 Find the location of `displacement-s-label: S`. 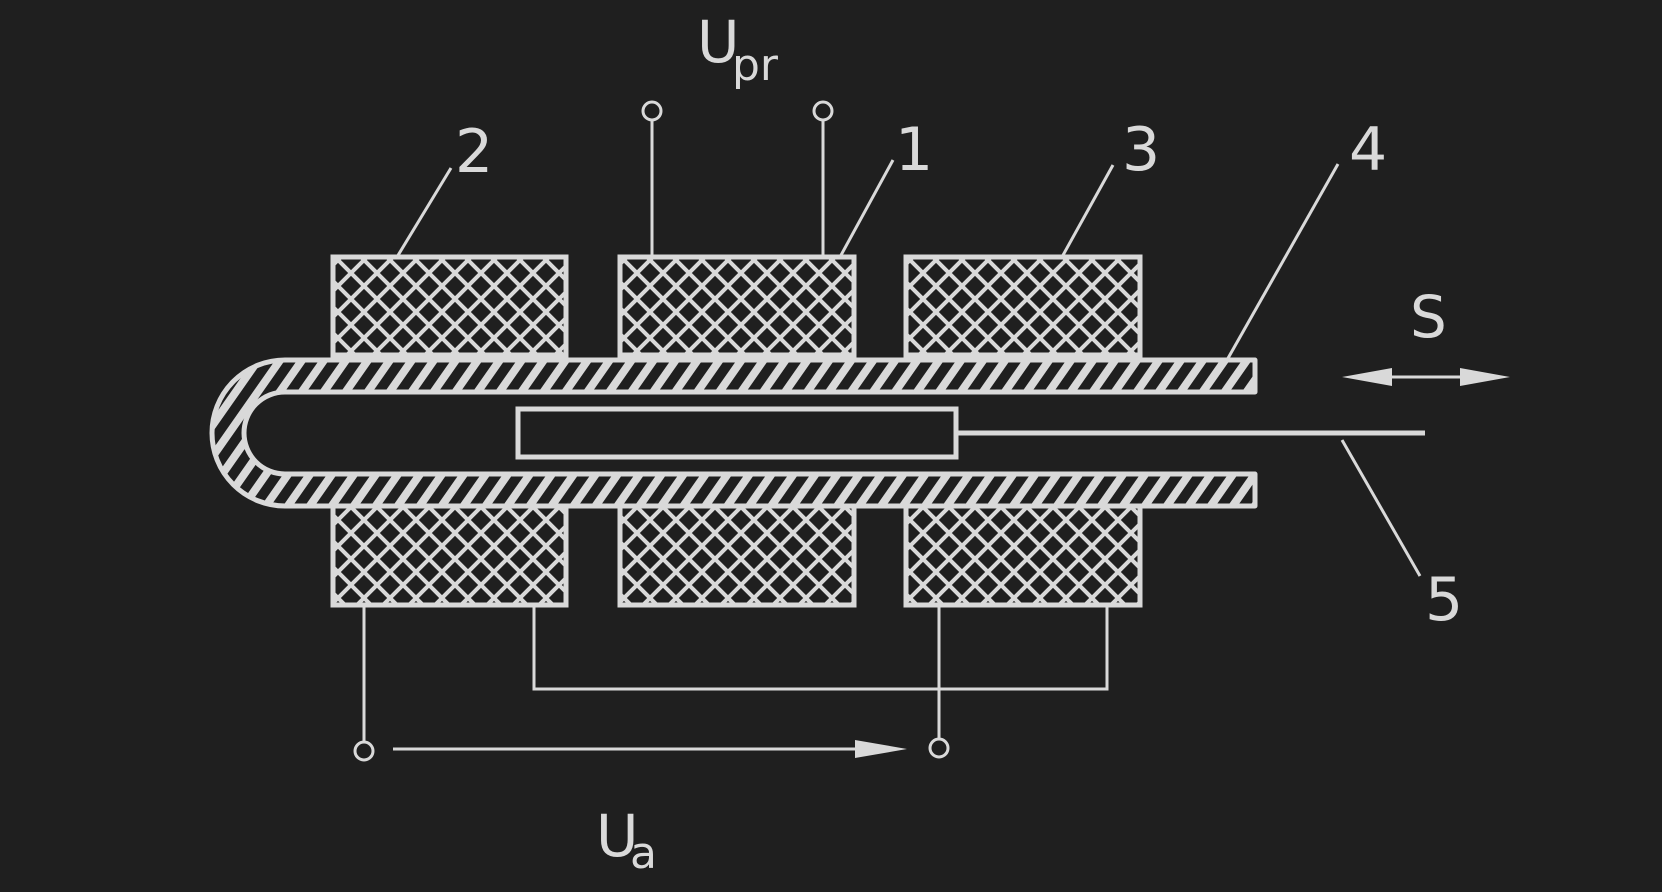

displacement-s-label: S is located at coordinates (1428, 317).